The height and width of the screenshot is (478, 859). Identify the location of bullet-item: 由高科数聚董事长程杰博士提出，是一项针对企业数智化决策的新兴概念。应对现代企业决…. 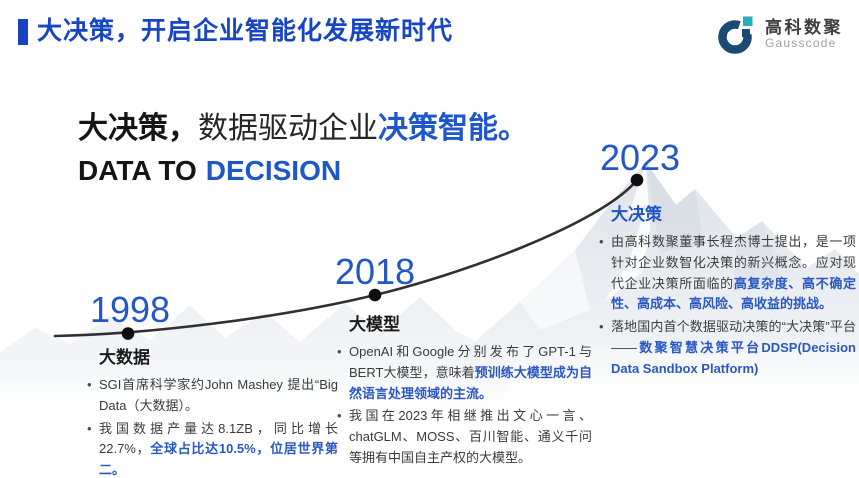
(727, 273).